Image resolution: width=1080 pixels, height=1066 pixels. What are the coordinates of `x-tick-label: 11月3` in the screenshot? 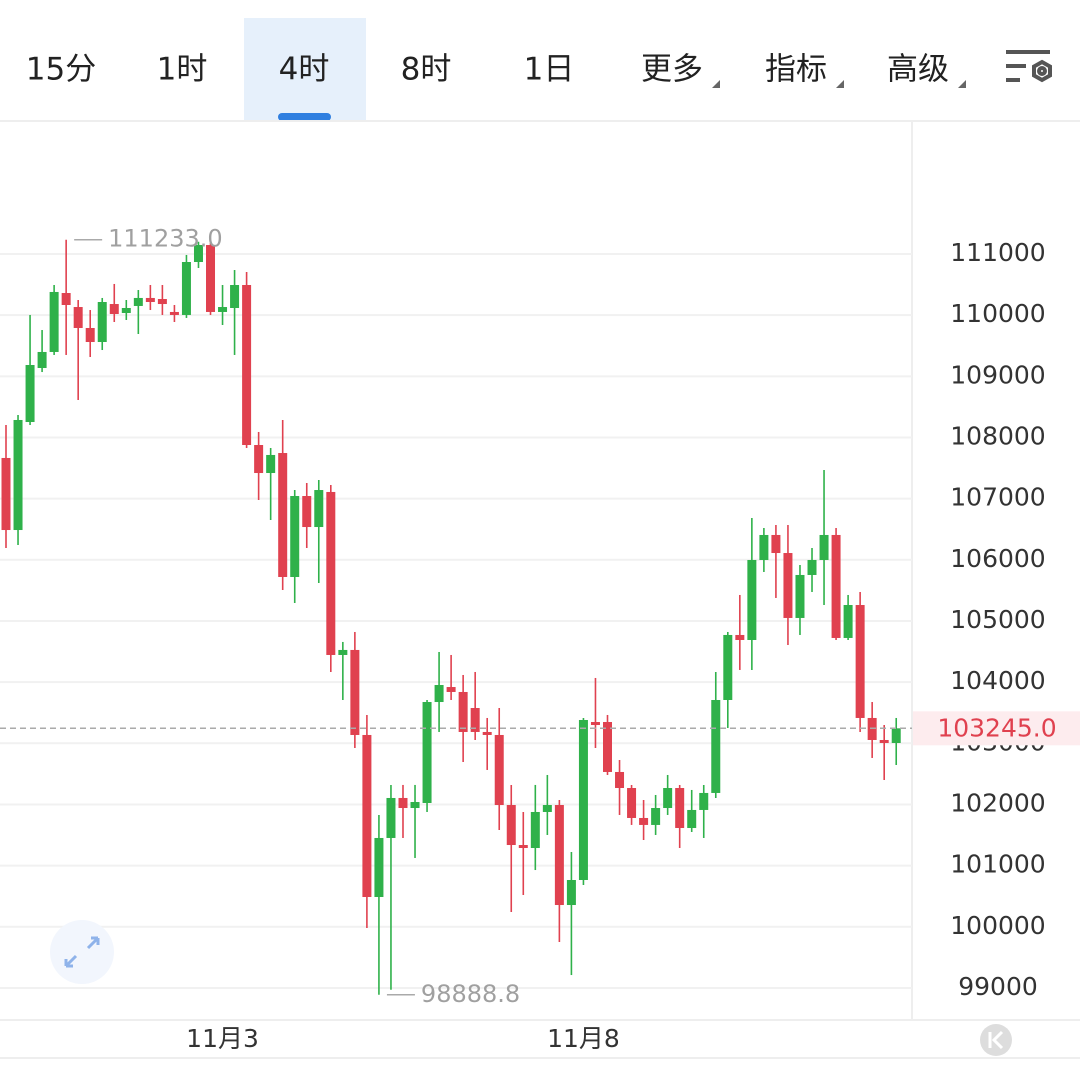 It's located at (222, 1038).